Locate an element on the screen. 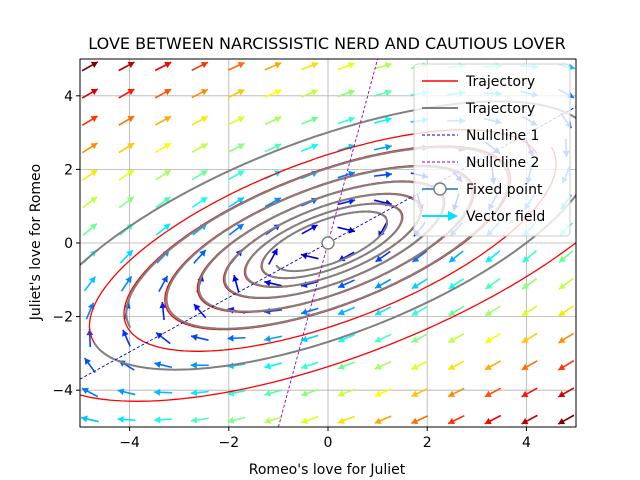 The image size is (640, 480). y-axis-label: Juliet's love for Romeo is located at coordinates (36, 242).